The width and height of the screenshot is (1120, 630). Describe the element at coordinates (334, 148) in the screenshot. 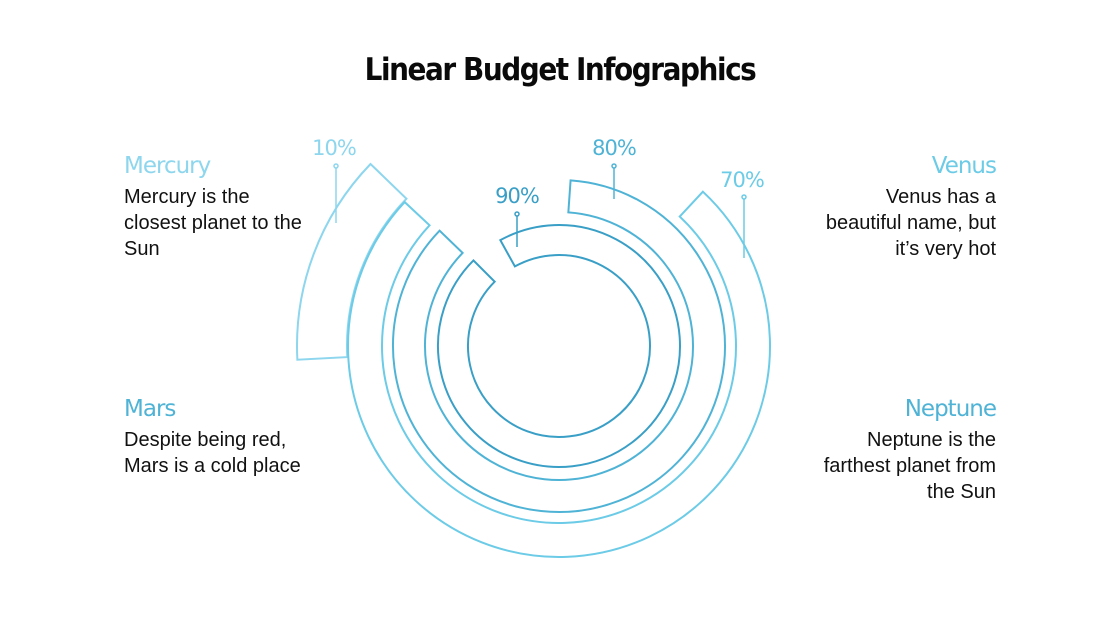

I see `label-10-percent: 10%` at that location.